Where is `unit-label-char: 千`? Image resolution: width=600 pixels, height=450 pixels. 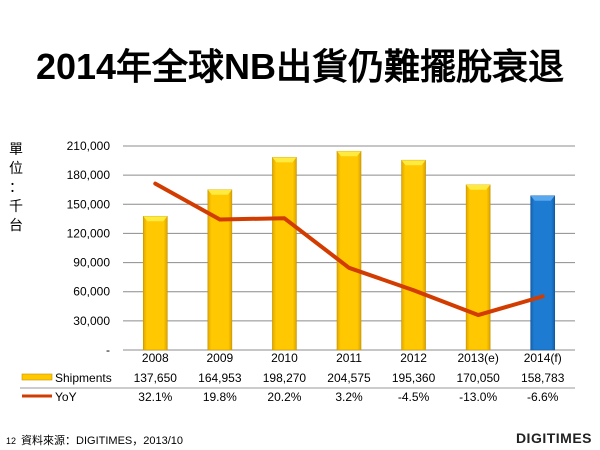 unit-label-char: 千 is located at coordinates (16, 206).